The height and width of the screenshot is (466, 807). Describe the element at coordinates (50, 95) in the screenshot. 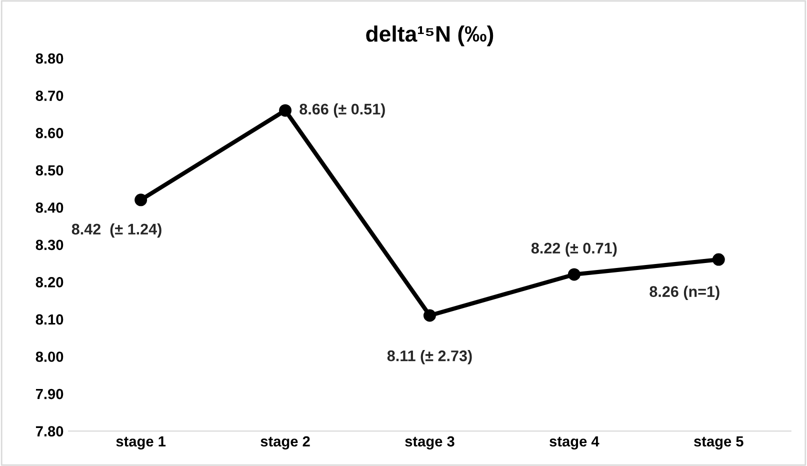

I see `y-tick-label: 8.70` at that location.